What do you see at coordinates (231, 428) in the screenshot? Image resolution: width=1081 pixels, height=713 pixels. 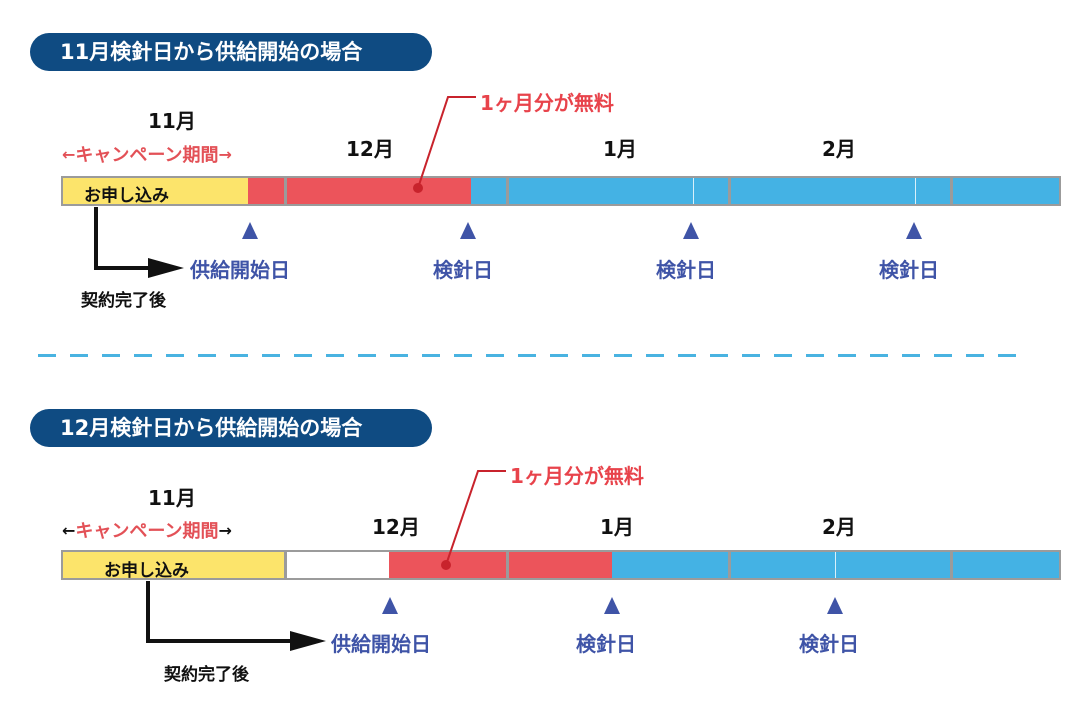 I see `scenario-2-title: 12月検針日から供給開始の場合` at bounding box center [231, 428].